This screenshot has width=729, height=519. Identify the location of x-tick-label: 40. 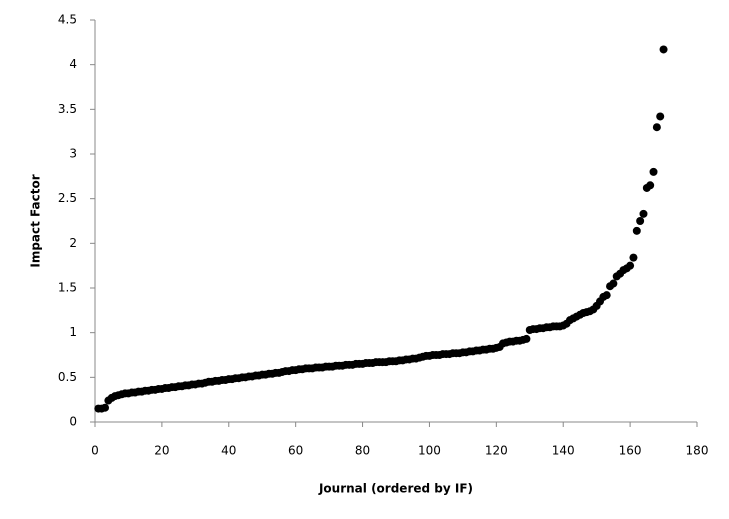
(228, 451).